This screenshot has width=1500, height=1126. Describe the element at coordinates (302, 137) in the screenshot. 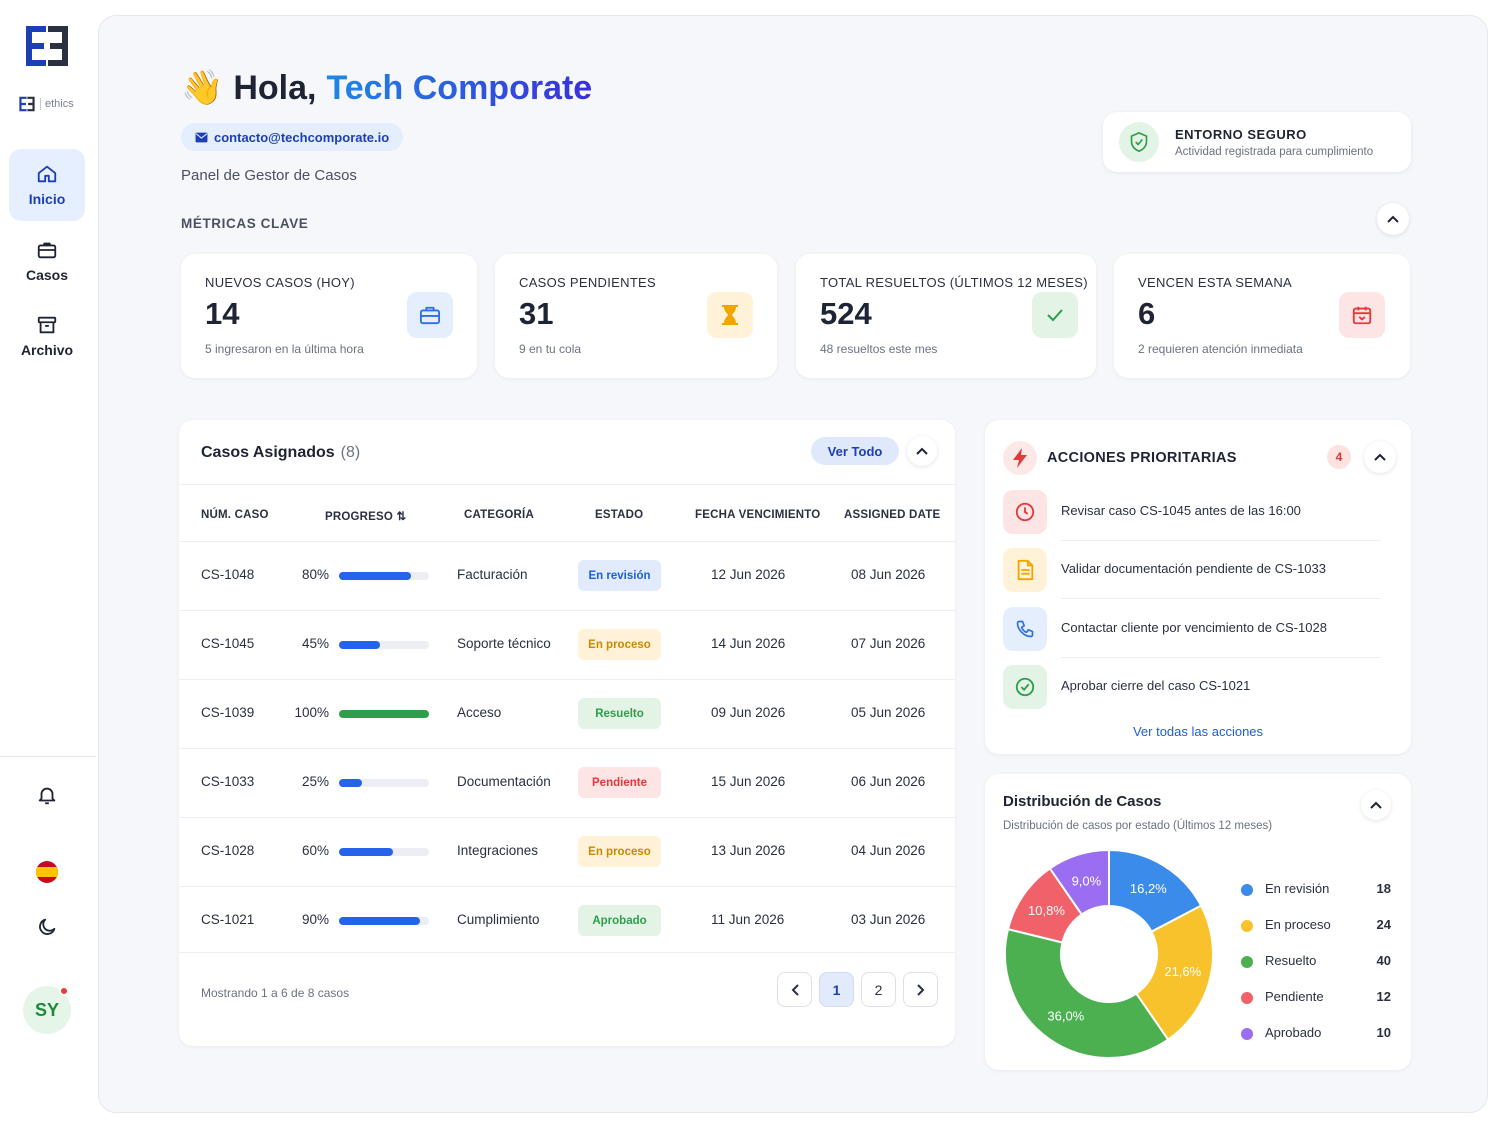

I see `email-text: contacto@techcomporate.io` at that location.